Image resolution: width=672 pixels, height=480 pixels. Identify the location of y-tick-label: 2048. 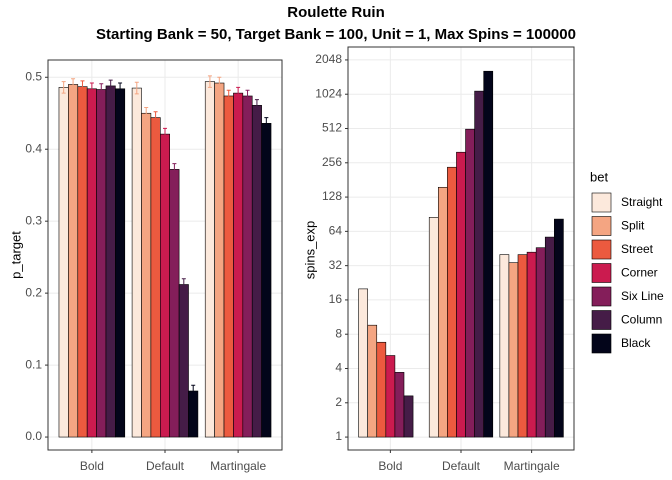
(328, 59).